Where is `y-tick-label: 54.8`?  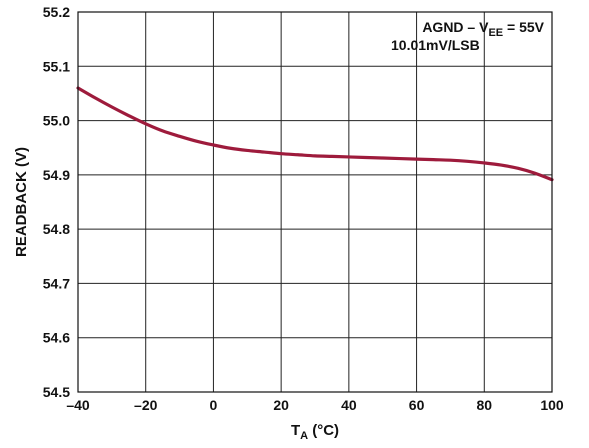
y-tick-label: 54.8 is located at coordinates (56, 229).